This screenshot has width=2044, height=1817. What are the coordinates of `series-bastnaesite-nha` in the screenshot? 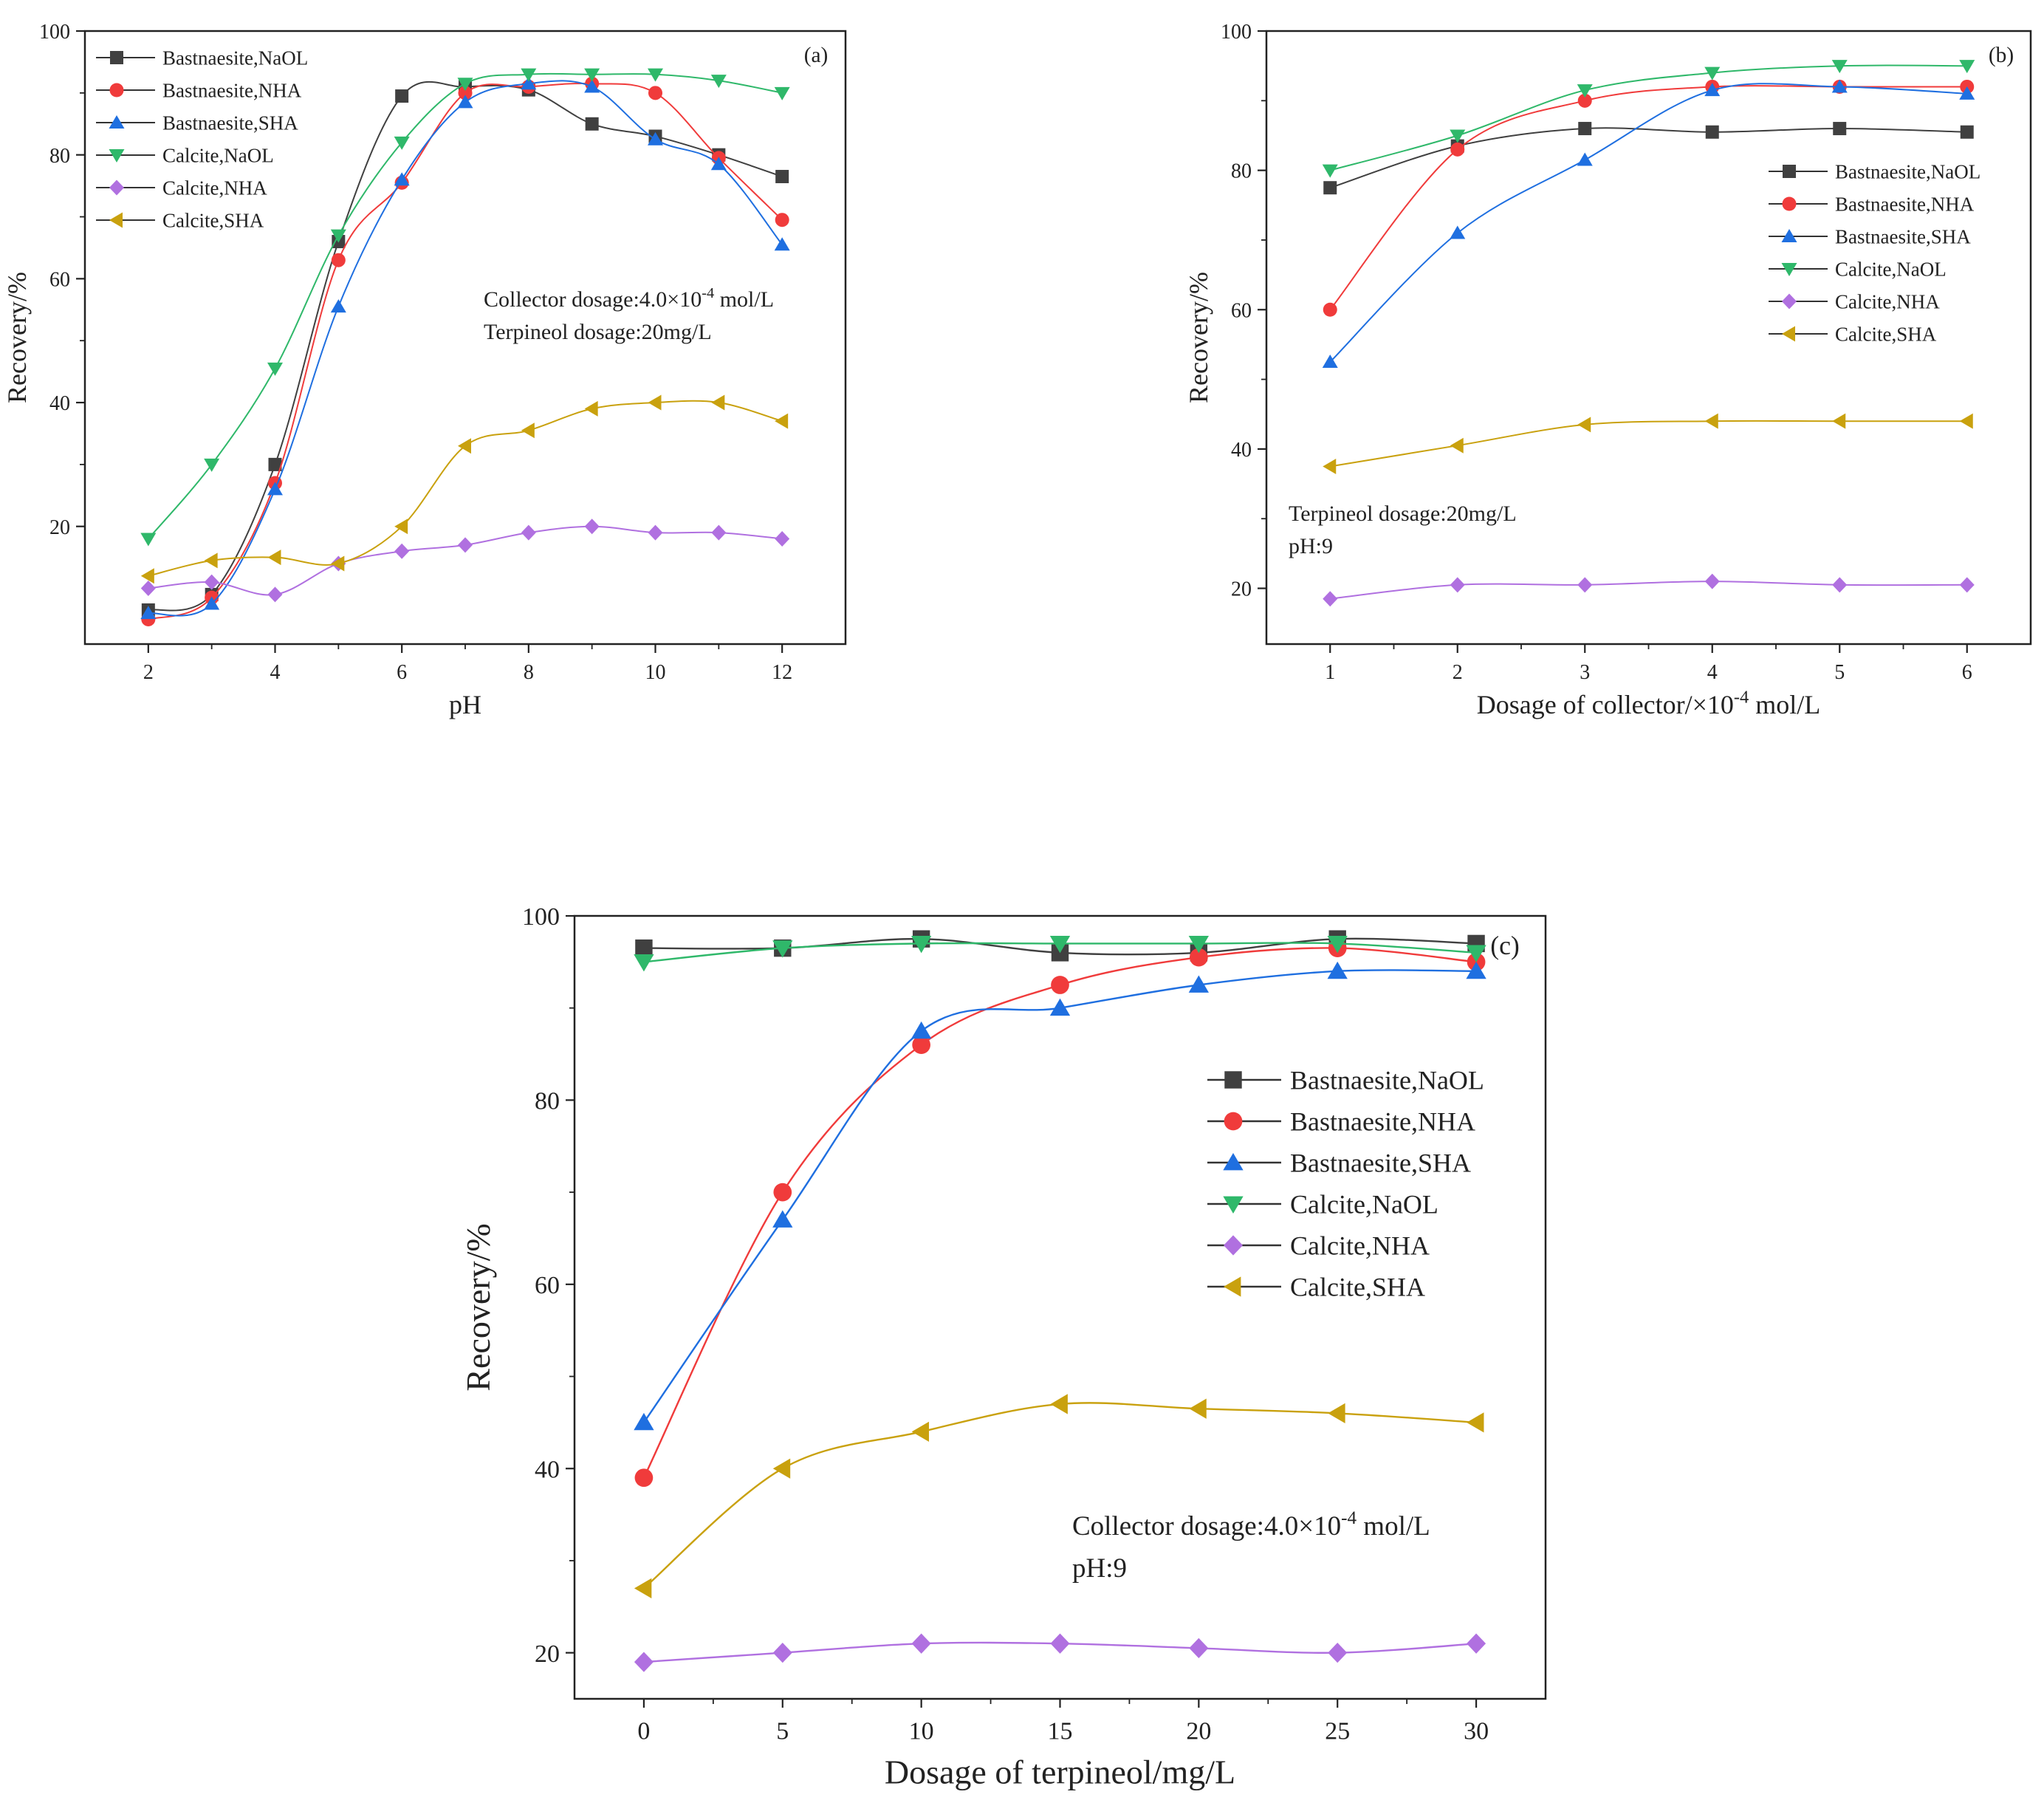 It's located at (1060, 1213).